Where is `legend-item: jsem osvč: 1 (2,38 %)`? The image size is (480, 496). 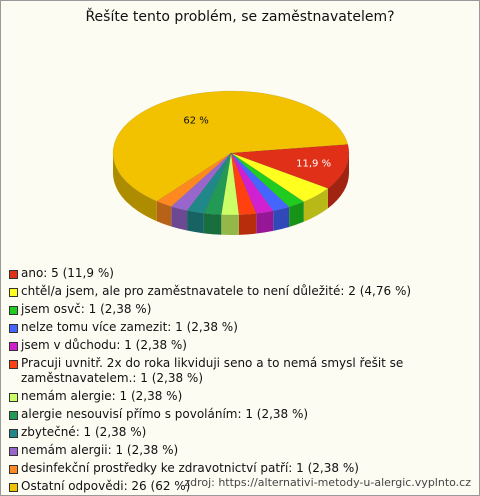 legend-item: jsem osvč: 1 (2,38 %) is located at coordinates (214, 309).